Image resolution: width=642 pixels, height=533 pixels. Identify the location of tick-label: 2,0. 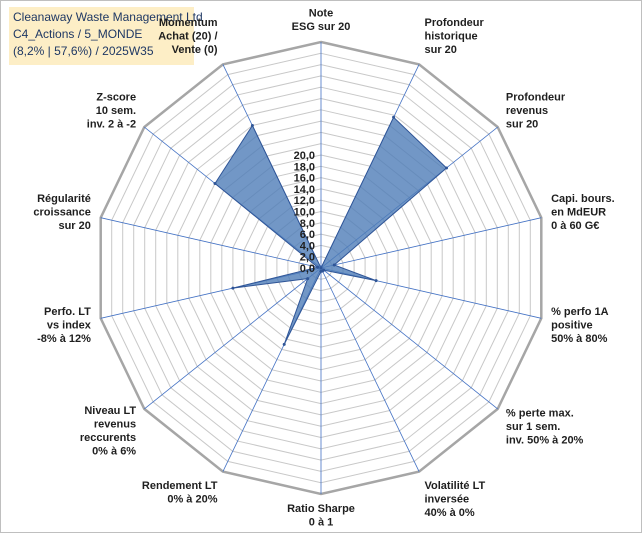
(307, 258).